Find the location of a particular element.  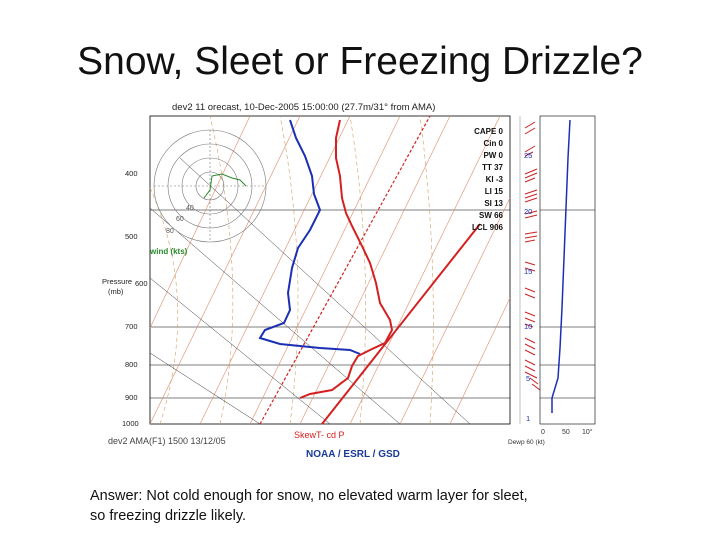

pressure-tick-900: 900 is located at coordinates (131, 397).